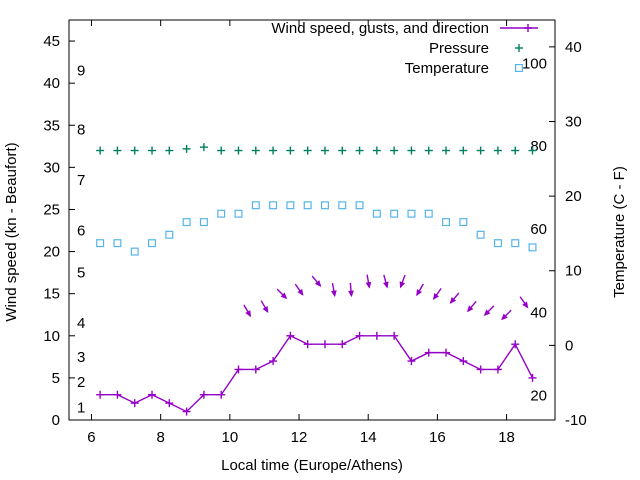 This screenshot has width=640, height=480. I want to click on beaufort-label: 3, so click(81, 357).